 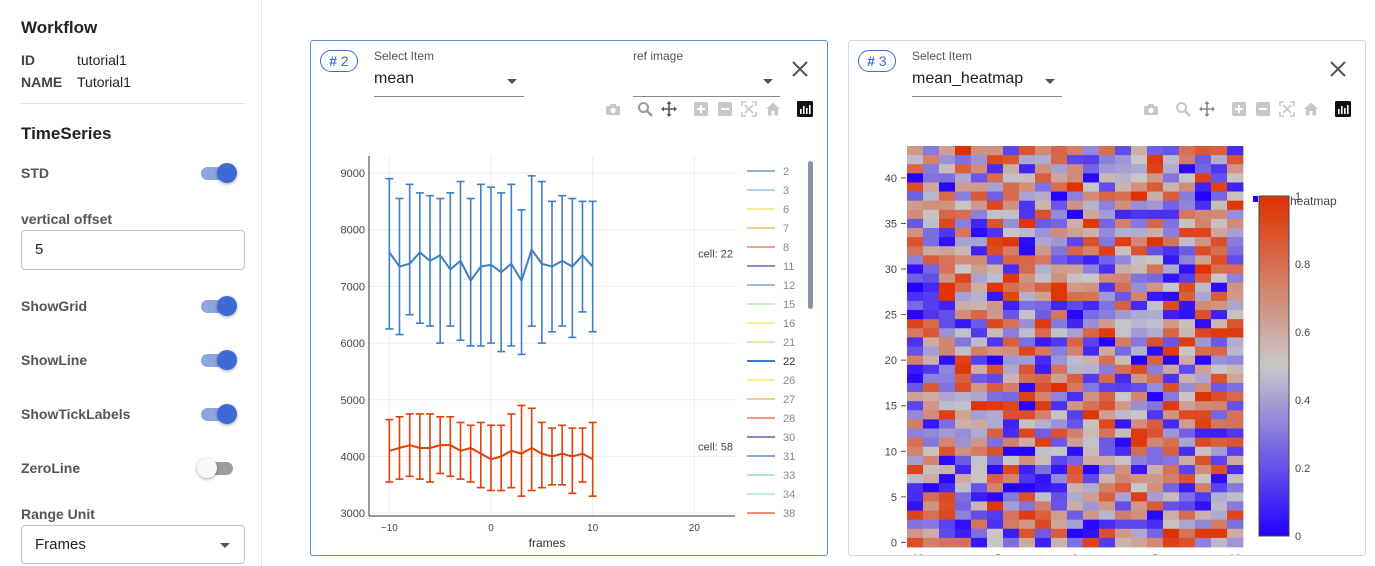 What do you see at coordinates (891, 361) in the screenshot?
I see `y-tick-label: 20` at bounding box center [891, 361].